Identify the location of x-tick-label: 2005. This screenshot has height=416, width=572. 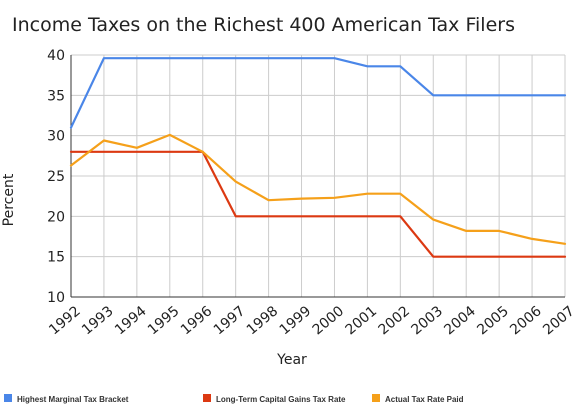
(493, 320).